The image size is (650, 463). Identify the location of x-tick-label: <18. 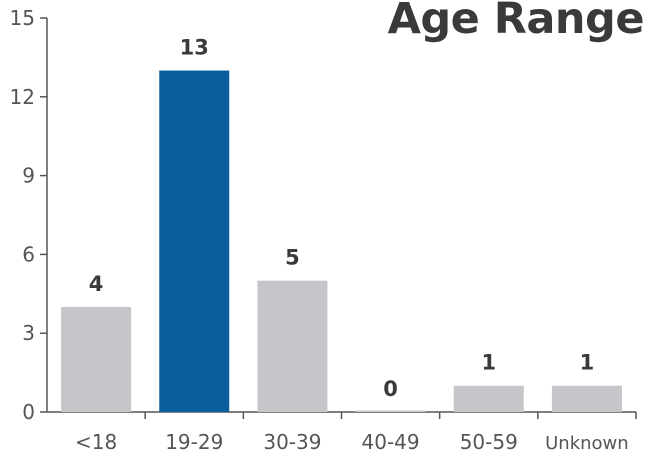
(96, 442).